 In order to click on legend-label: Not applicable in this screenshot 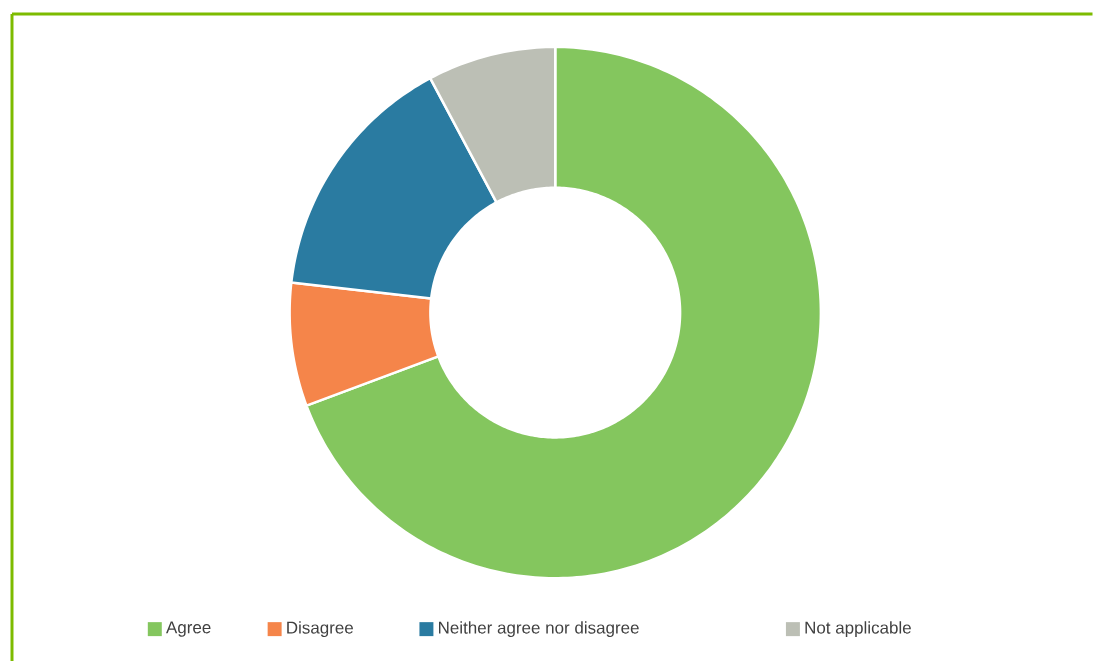, I will do `click(858, 629)`.